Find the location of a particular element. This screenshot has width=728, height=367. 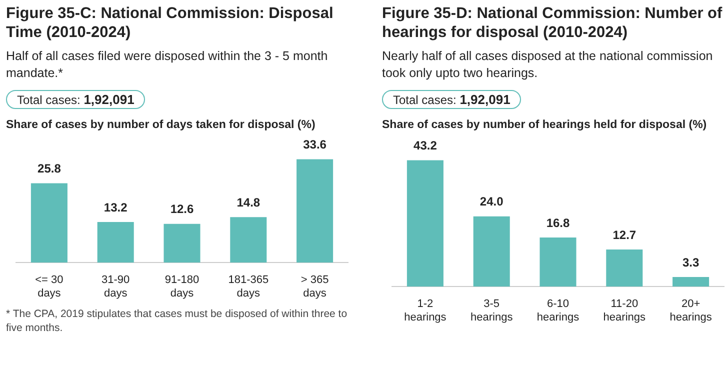

chart-title: Figure 35-D: National Commission: Number of hearings for disposal (2010-2024) is located at coordinates (553, 23).